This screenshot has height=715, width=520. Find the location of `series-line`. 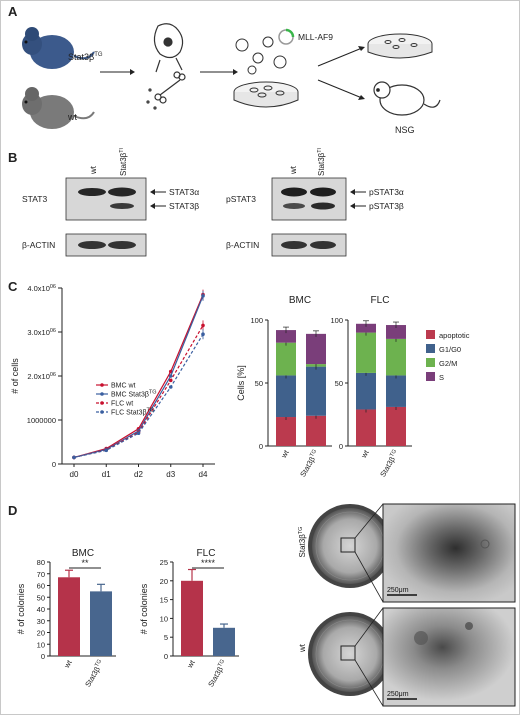

series-line is located at coordinates (138, 395).